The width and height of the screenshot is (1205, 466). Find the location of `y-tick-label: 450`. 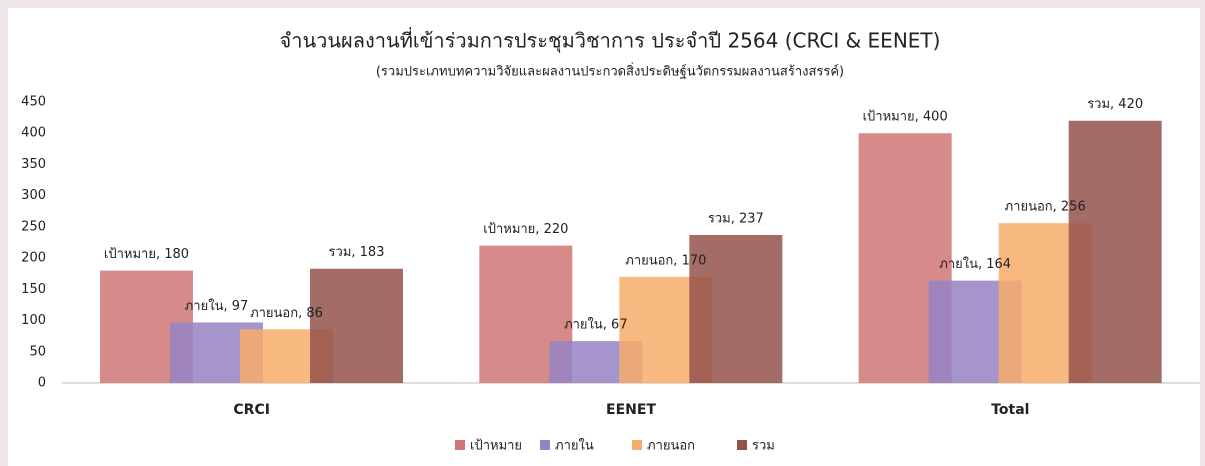

y-tick-label: 450 is located at coordinates (33, 102).